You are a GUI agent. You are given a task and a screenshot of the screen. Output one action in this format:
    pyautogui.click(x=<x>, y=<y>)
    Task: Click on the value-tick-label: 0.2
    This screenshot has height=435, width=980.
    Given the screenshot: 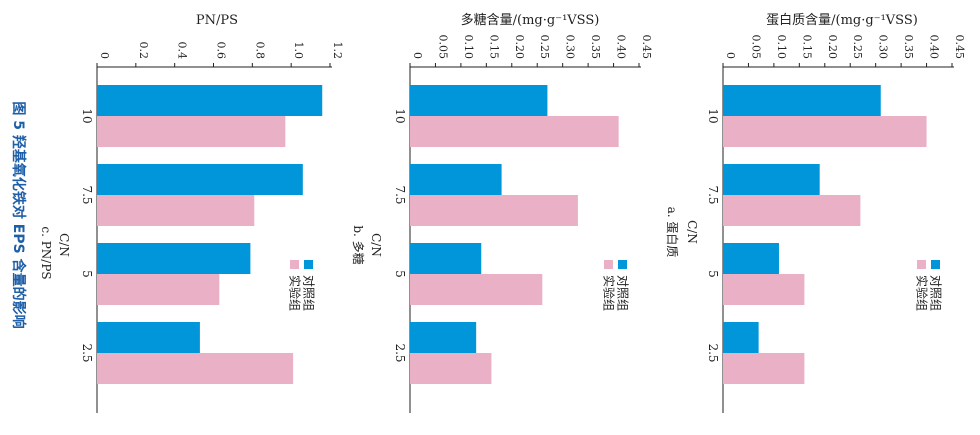 What is the action you would take?
    pyautogui.click(x=143, y=51)
    